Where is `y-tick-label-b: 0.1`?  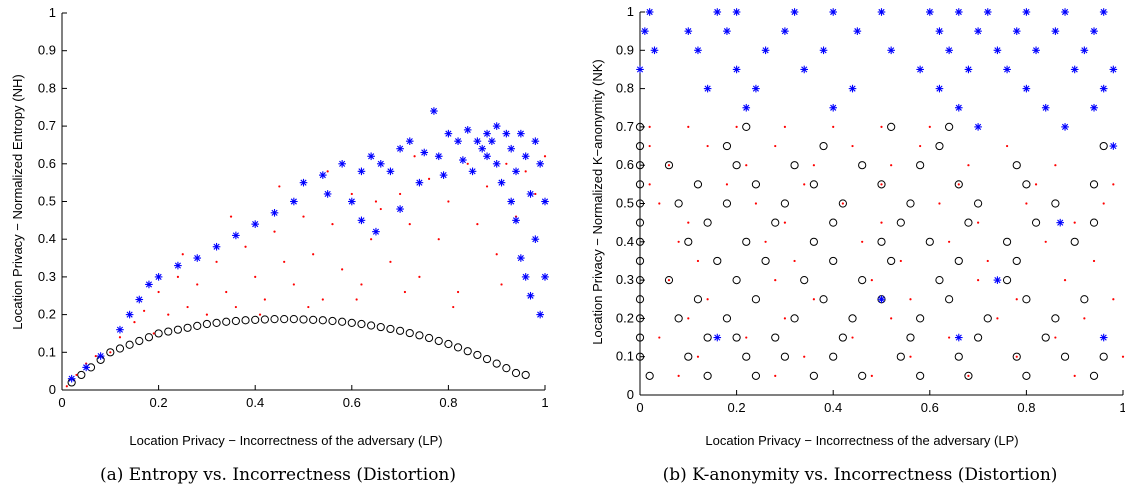
y-tick-label-b: 0.1 is located at coordinates (625, 356).